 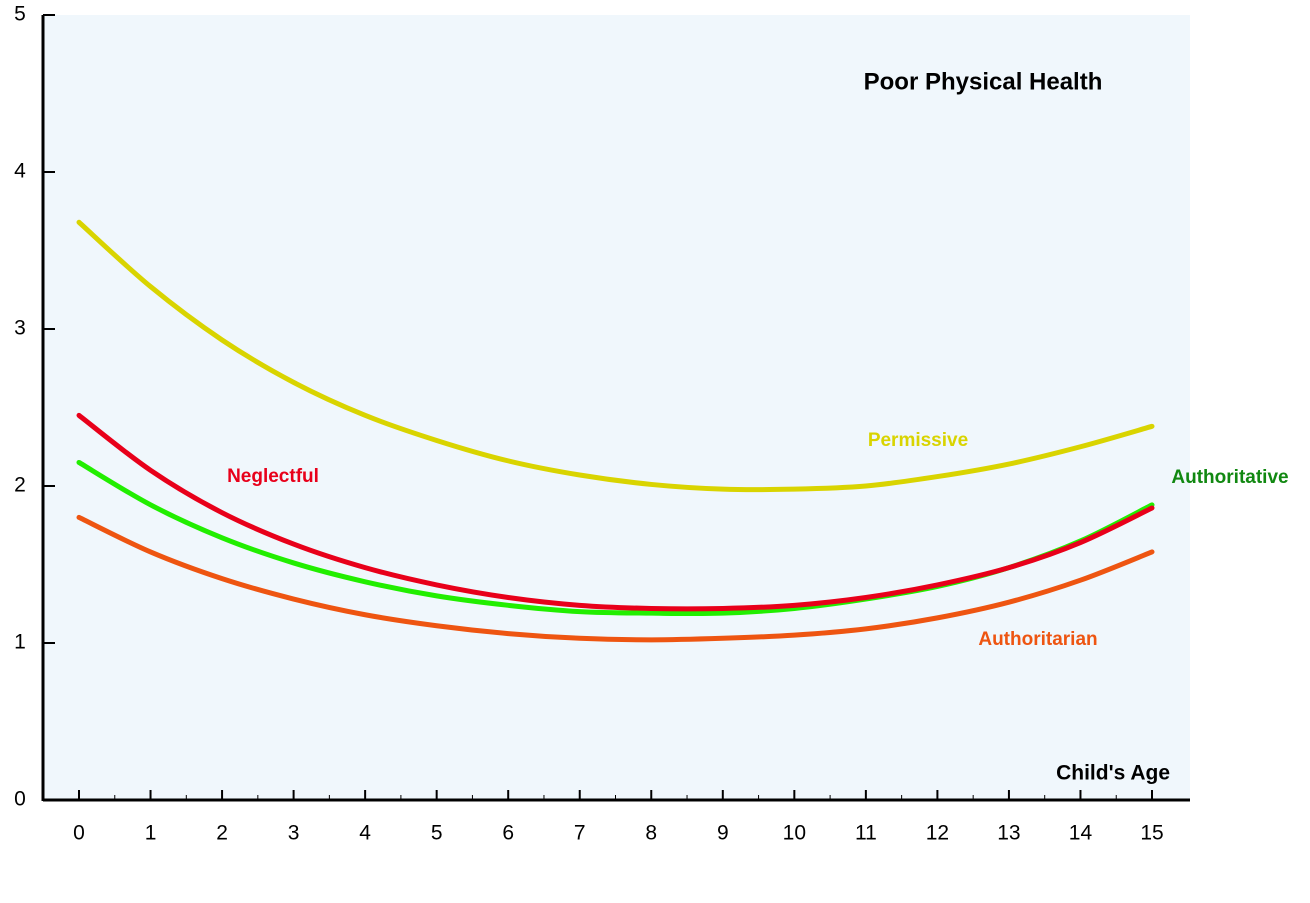 What do you see at coordinates (365, 833) in the screenshot?
I see `x-tick-label: 4` at bounding box center [365, 833].